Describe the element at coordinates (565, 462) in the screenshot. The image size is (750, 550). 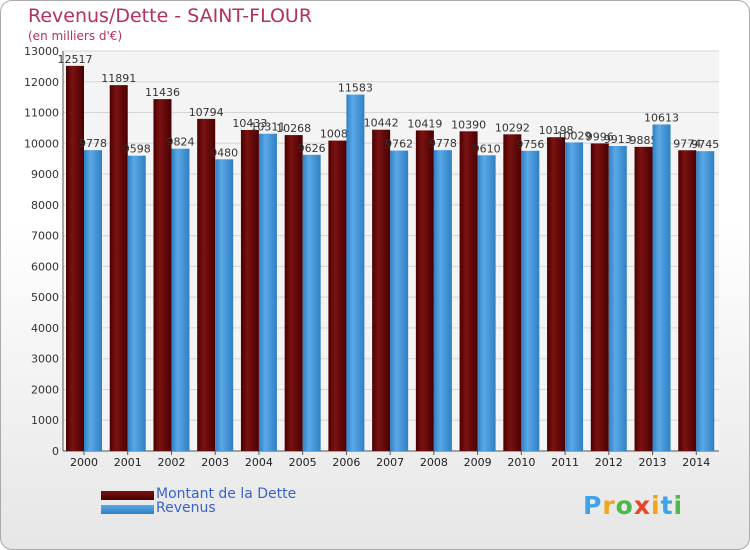
I see `x-tick-label: 2011` at that location.